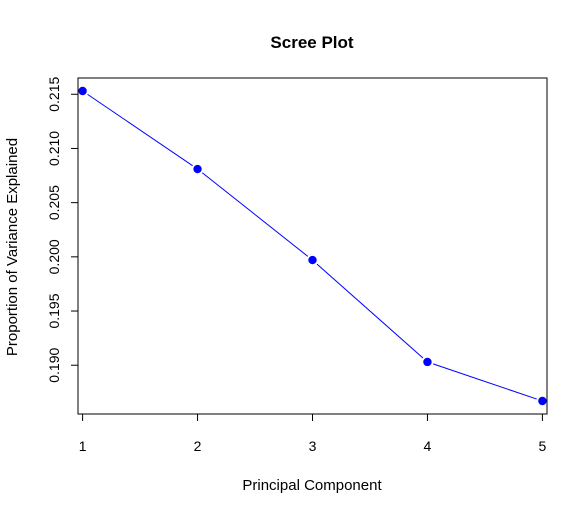  What do you see at coordinates (54, 310) in the screenshot?
I see `y-tick-label: 0.195` at bounding box center [54, 310].